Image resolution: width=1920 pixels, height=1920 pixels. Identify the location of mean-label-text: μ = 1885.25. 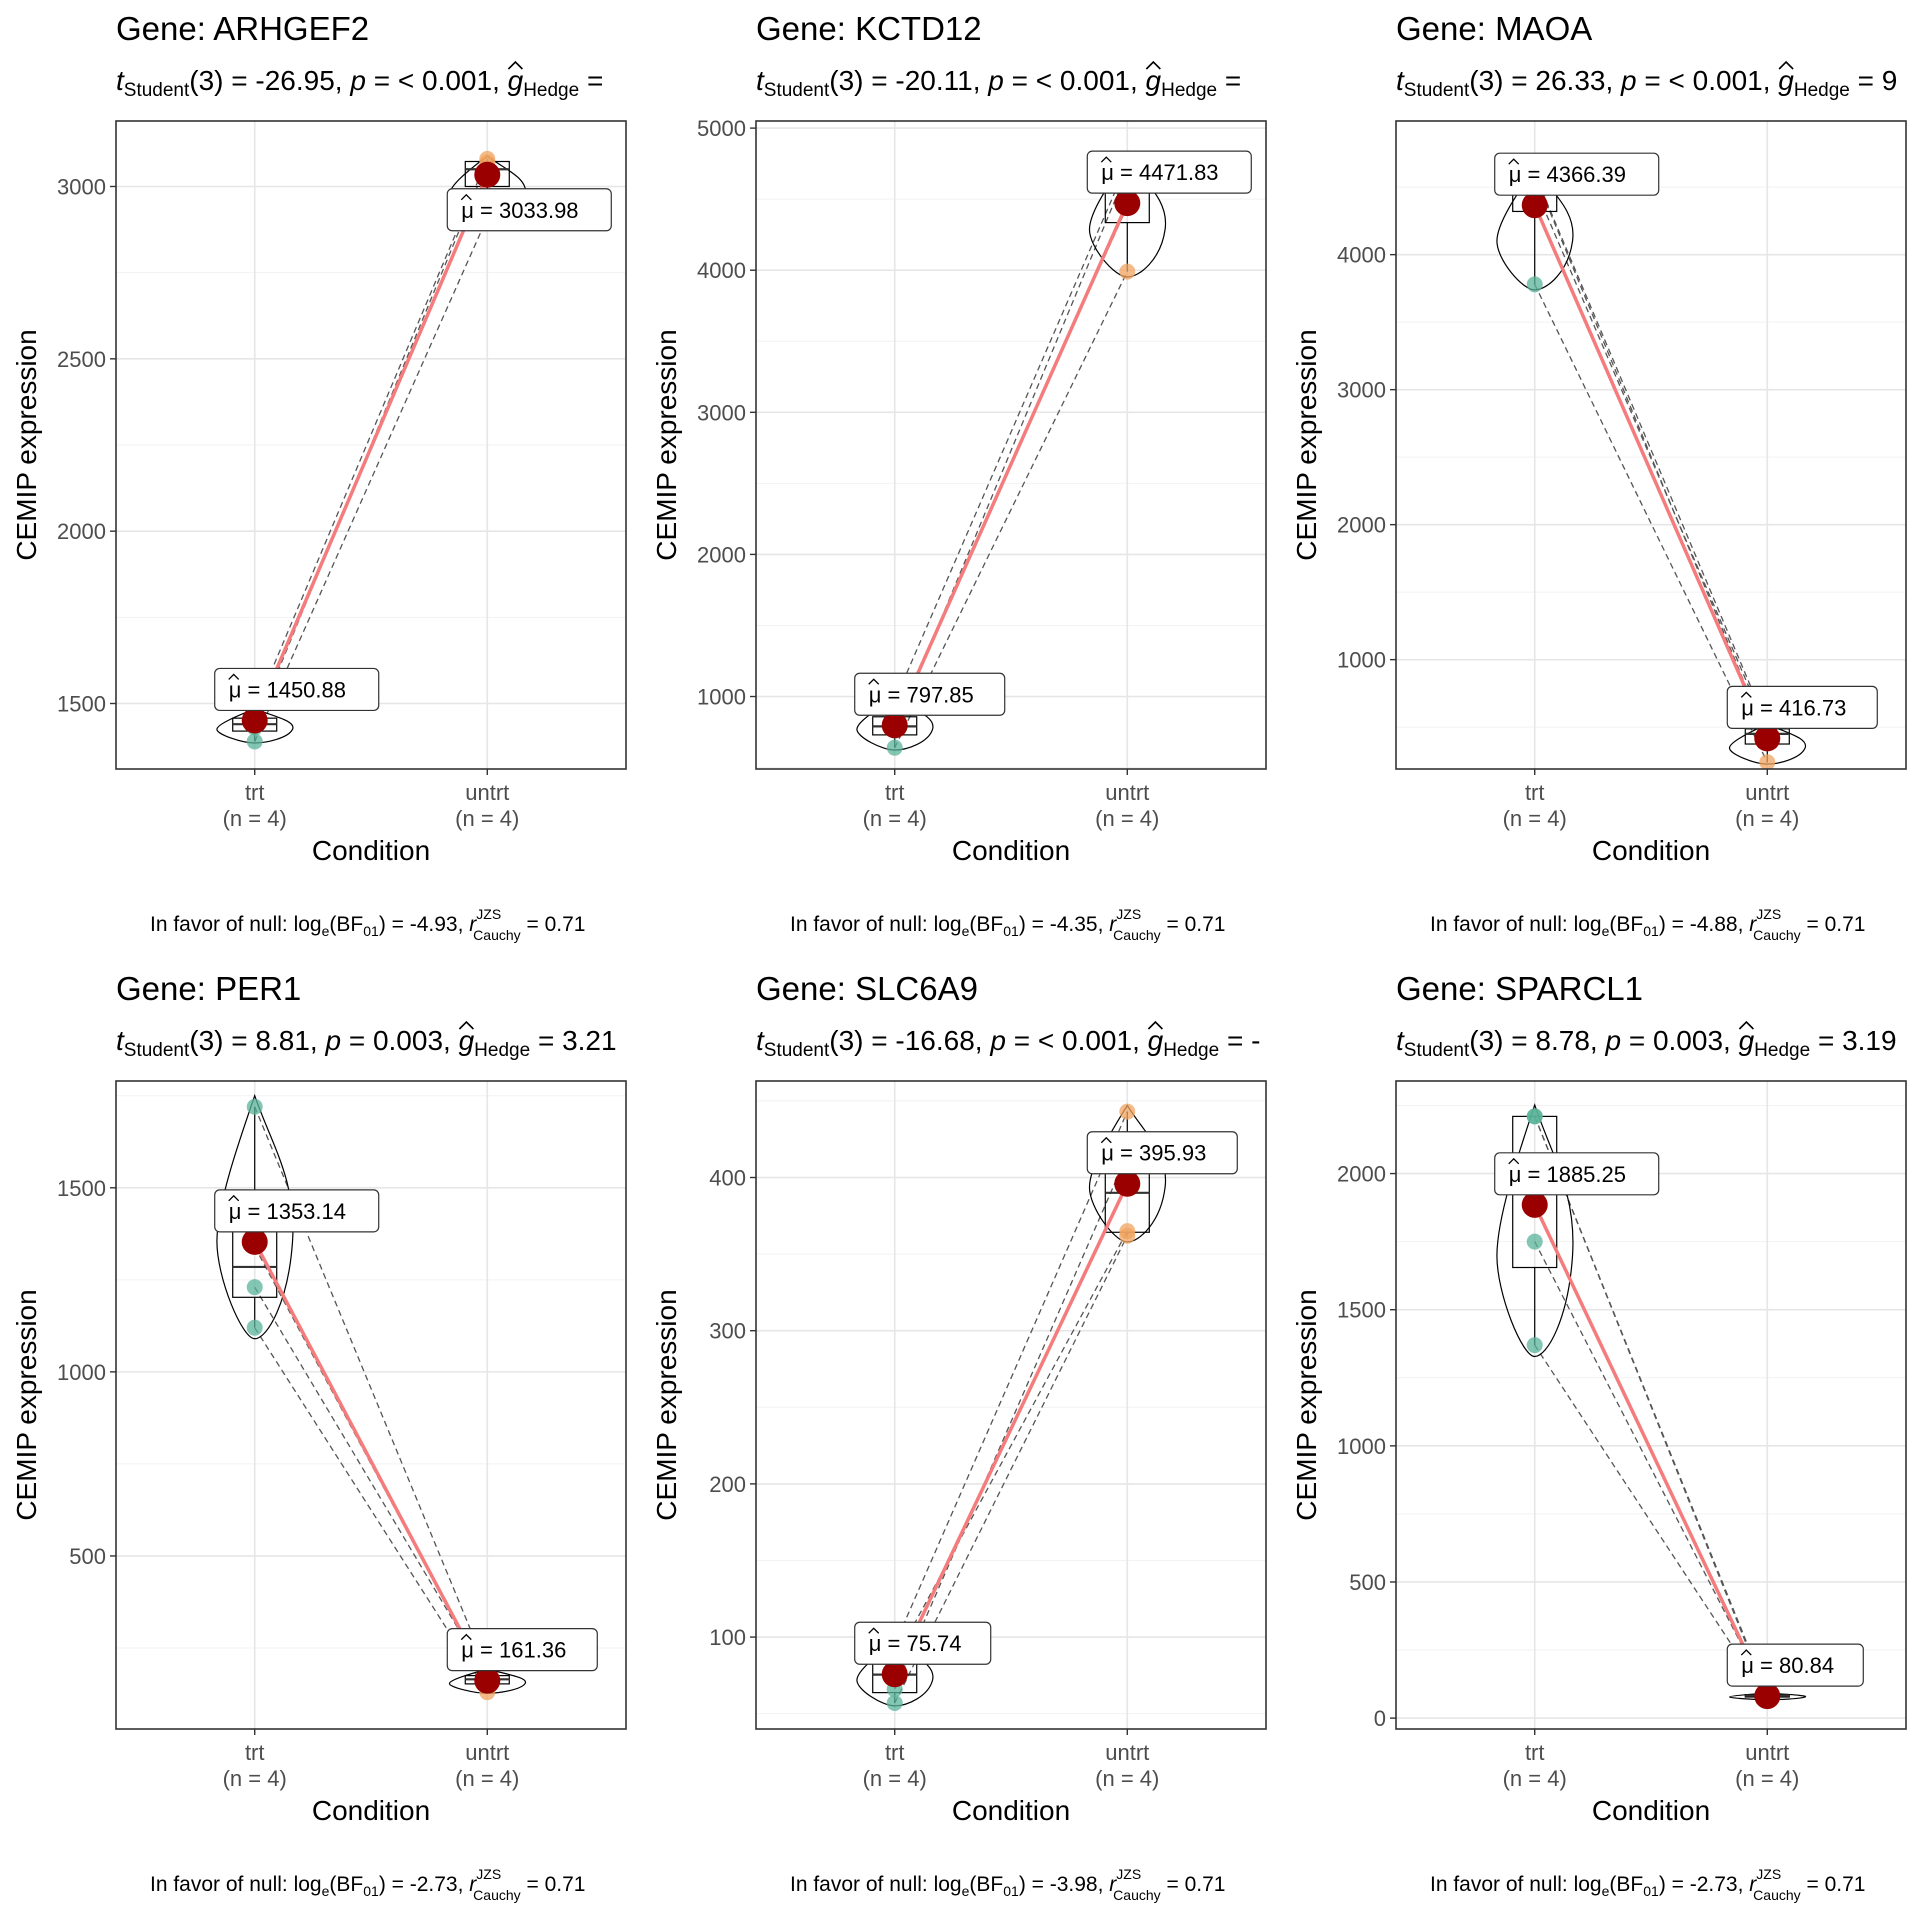
(1567, 1174).